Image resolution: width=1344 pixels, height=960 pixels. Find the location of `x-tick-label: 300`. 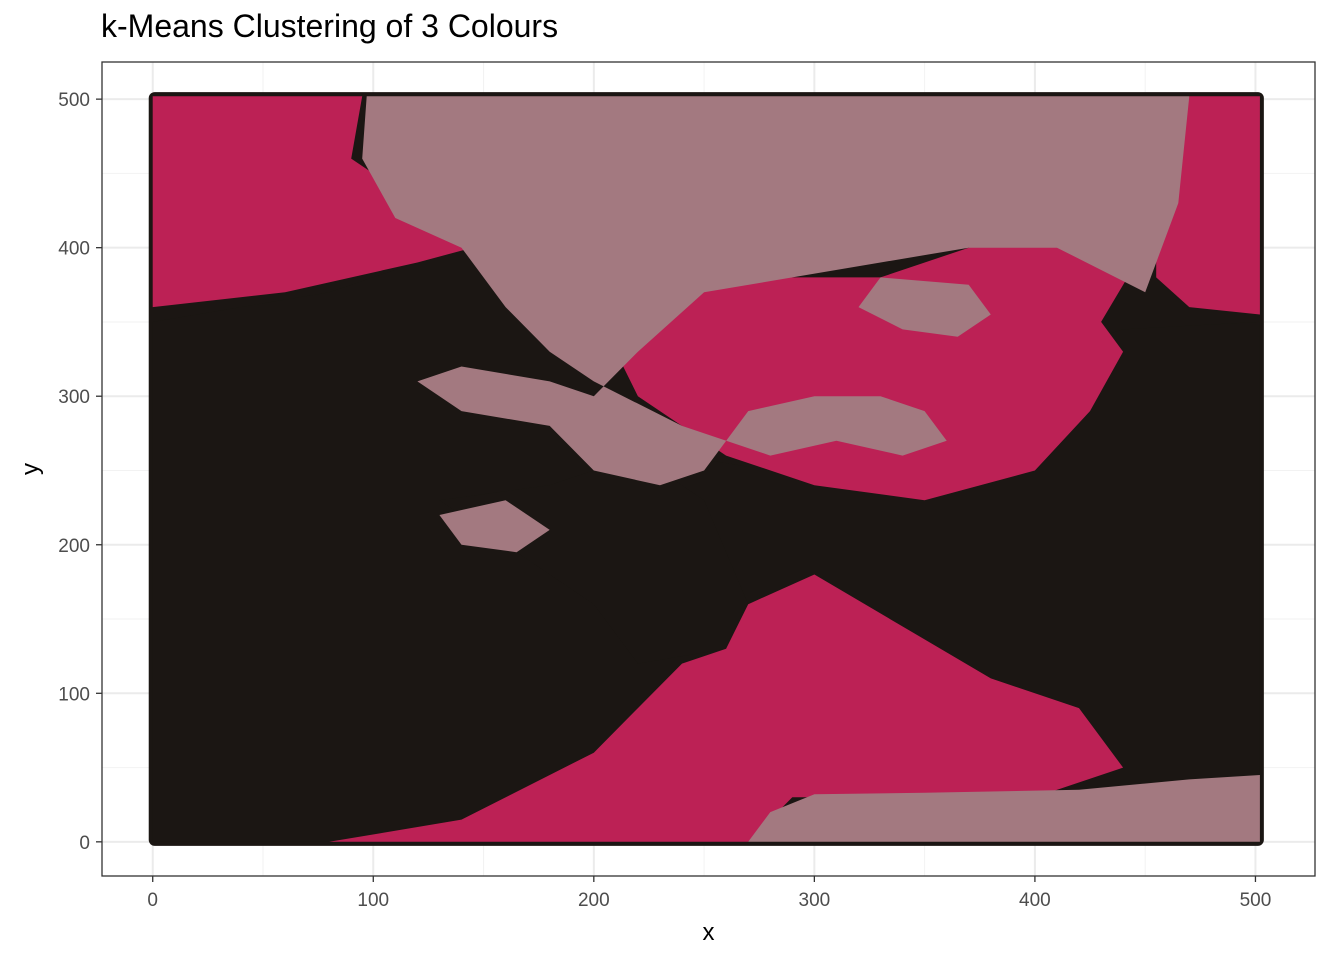

x-tick-label: 300 is located at coordinates (815, 900).